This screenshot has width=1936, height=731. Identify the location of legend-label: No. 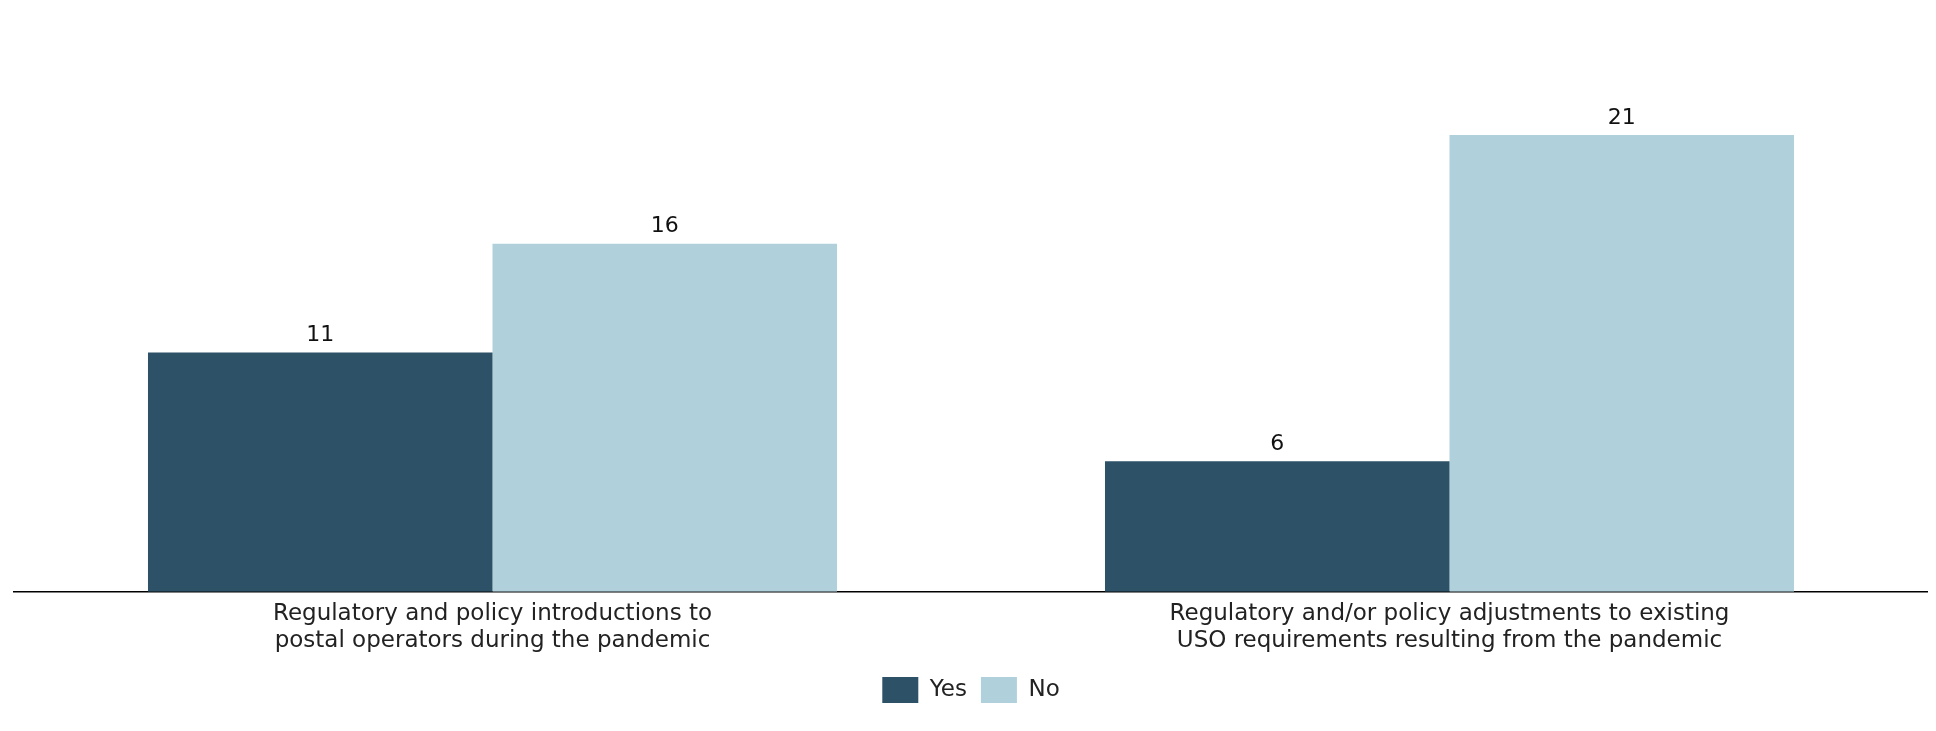
(1044, 687).